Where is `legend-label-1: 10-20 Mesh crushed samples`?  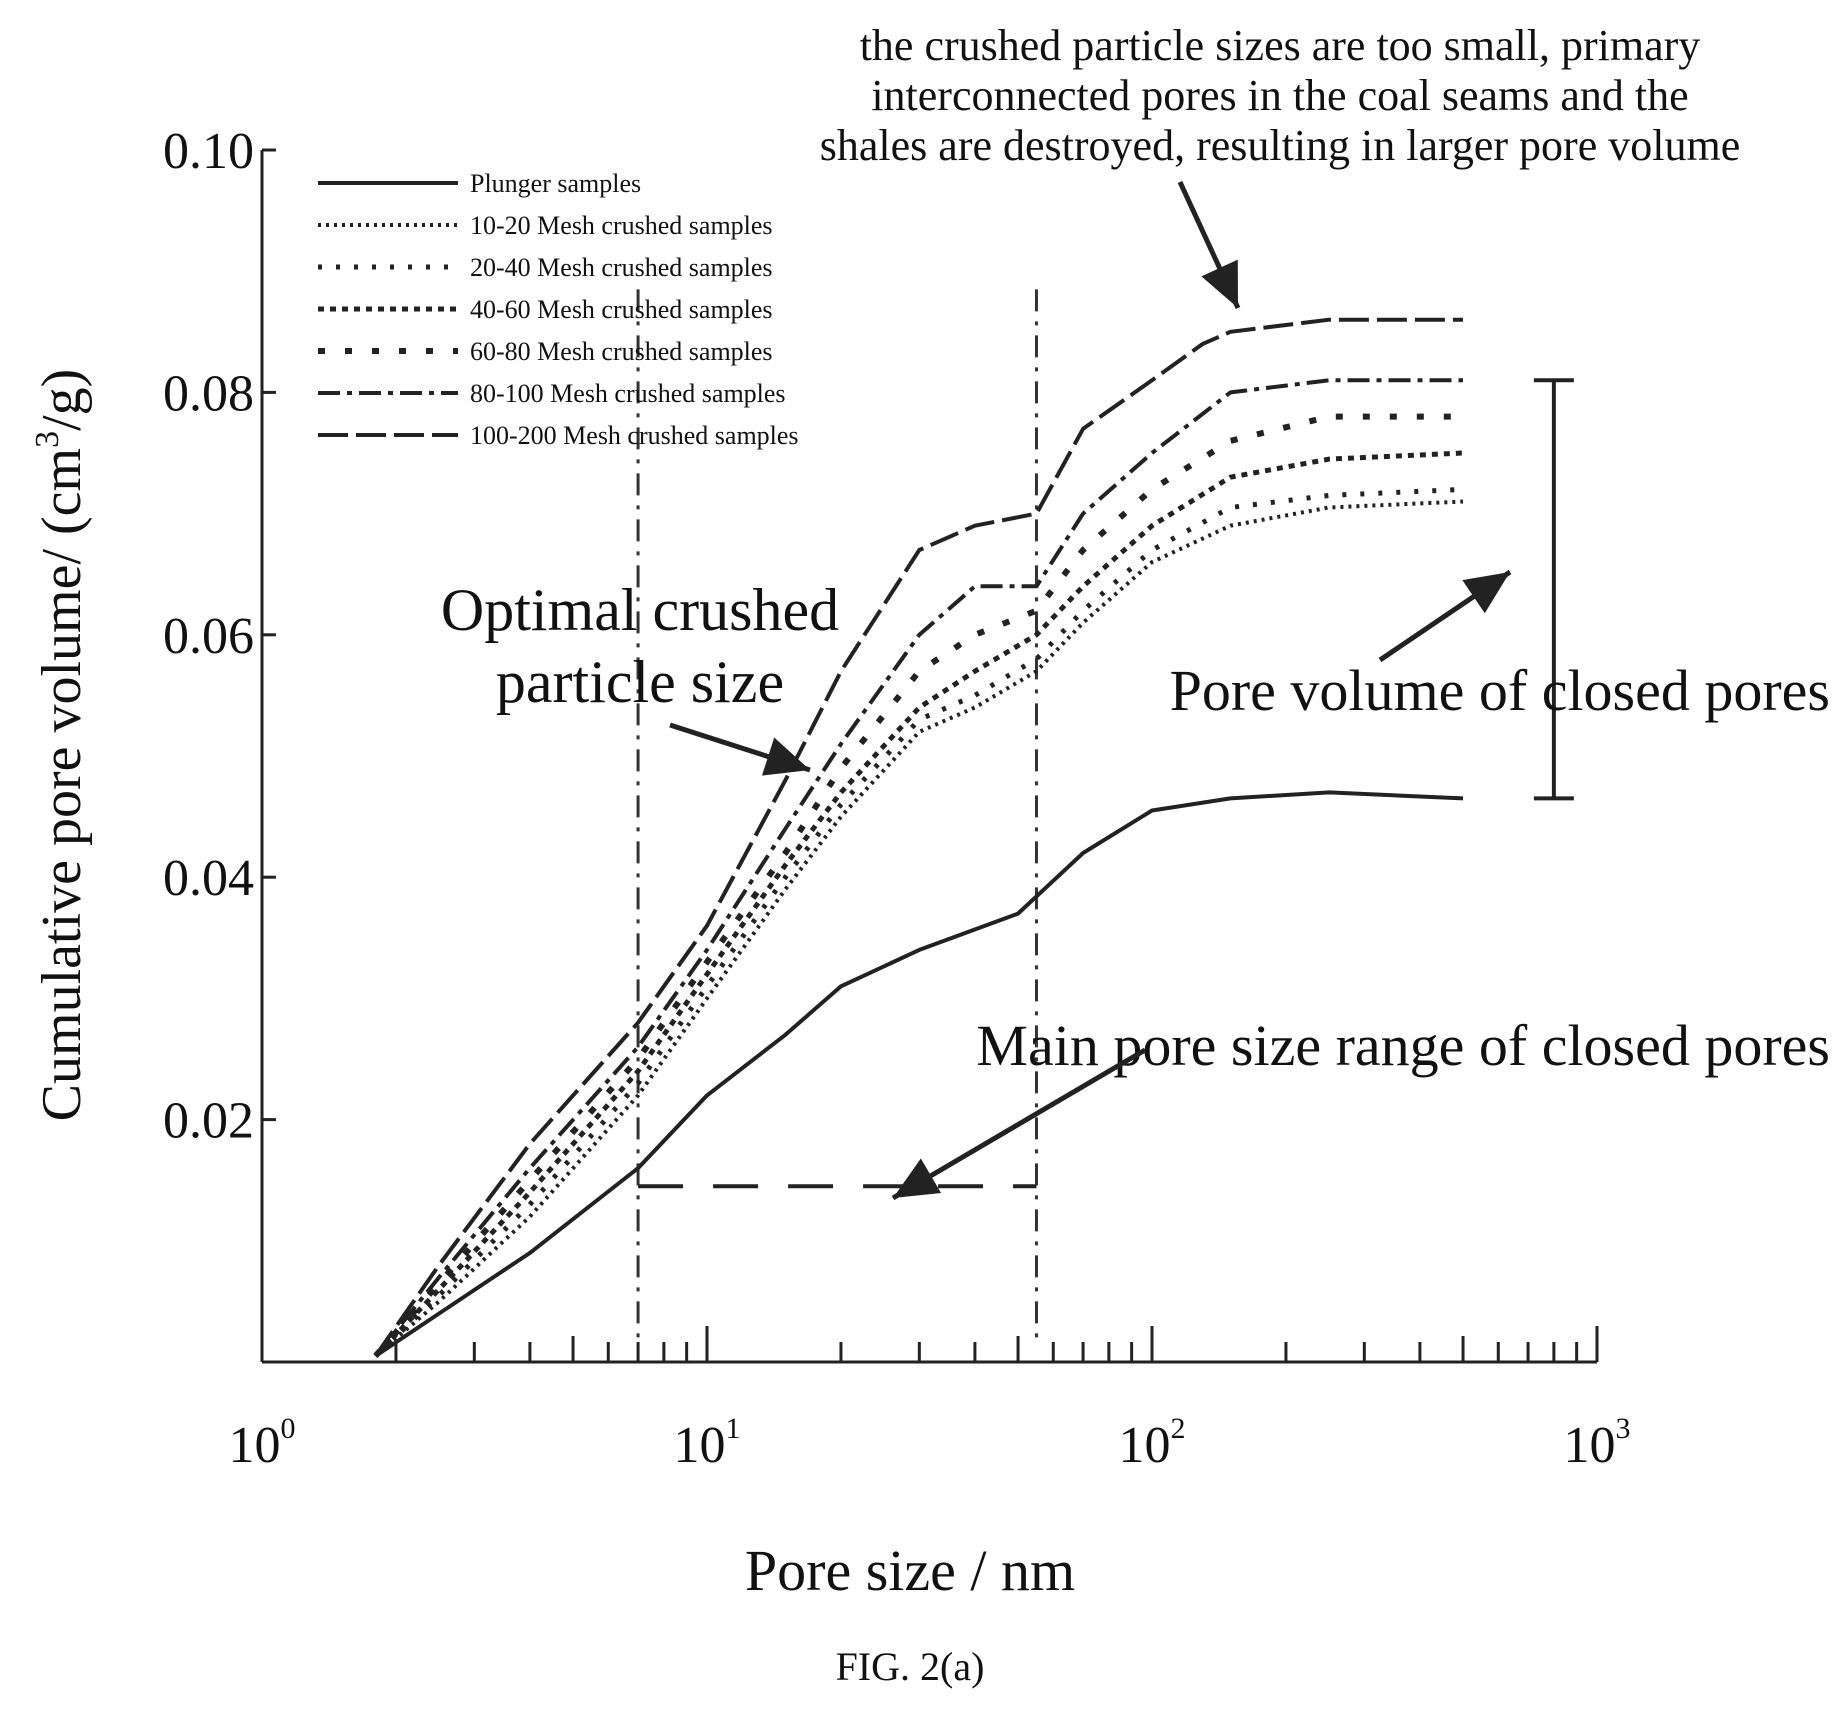
legend-label-1: 10-20 Mesh crushed samples is located at coordinates (621, 225).